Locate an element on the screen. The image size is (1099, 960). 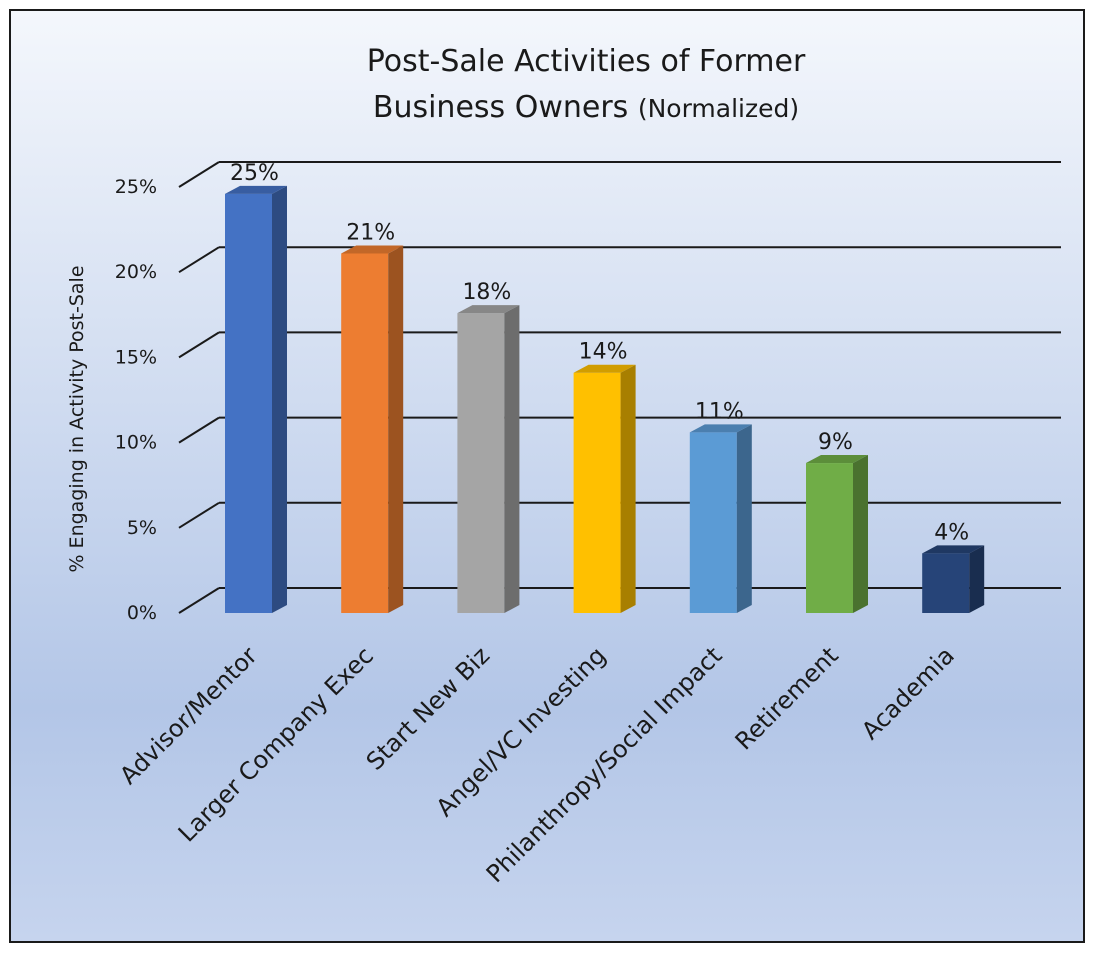
bar-value-label: 4% is located at coordinates (951, 532).